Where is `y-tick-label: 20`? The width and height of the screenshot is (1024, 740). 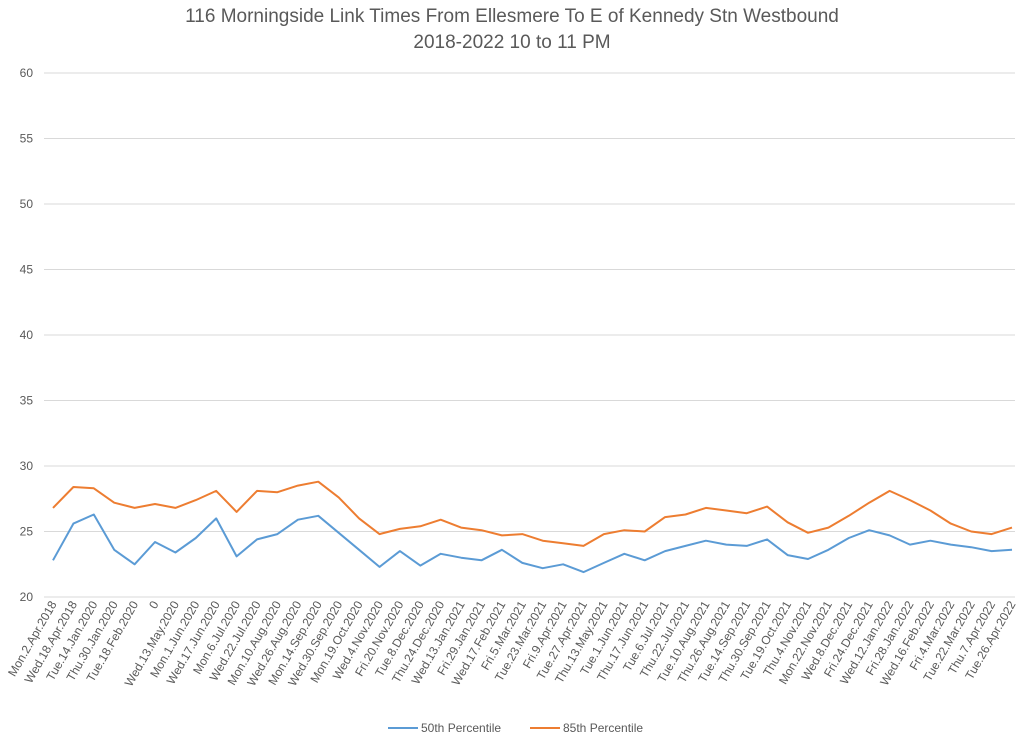
y-tick-label: 20 is located at coordinates (27, 597).